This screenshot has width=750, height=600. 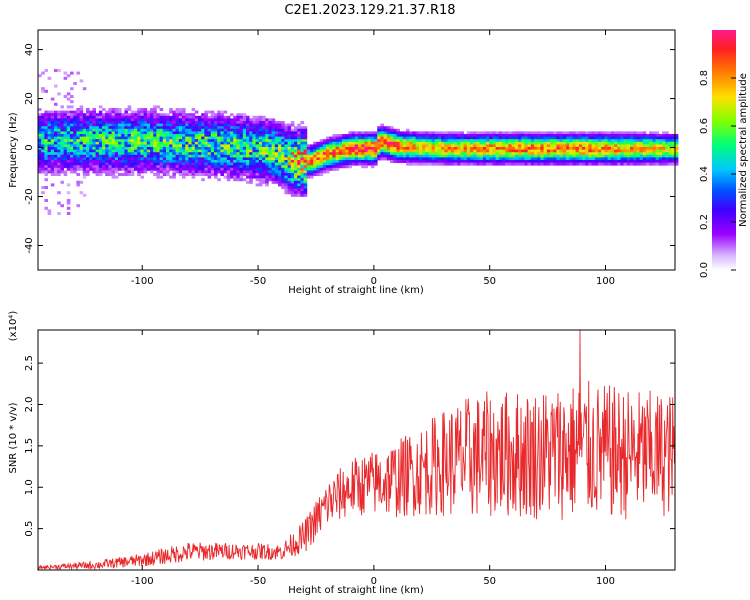 I want to click on snr-ytick-label: 2.0, so click(x=29, y=405).